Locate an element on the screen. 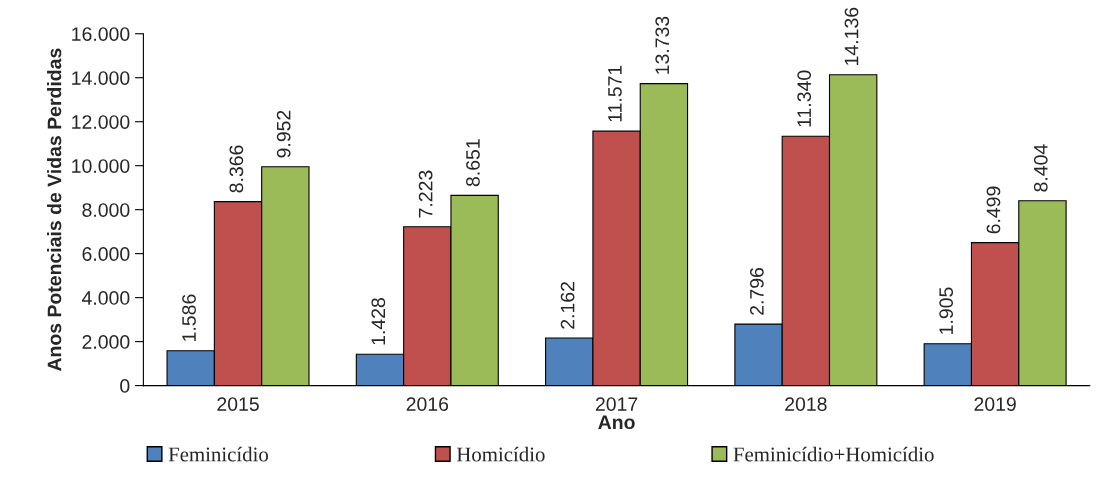  y-tick-label: 16.000 is located at coordinates (101, 34).